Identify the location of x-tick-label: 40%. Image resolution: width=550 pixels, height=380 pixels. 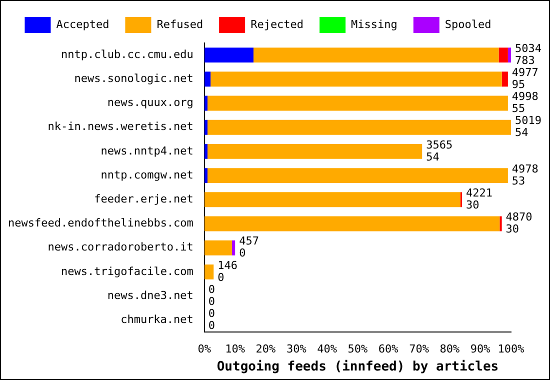
(327, 349).